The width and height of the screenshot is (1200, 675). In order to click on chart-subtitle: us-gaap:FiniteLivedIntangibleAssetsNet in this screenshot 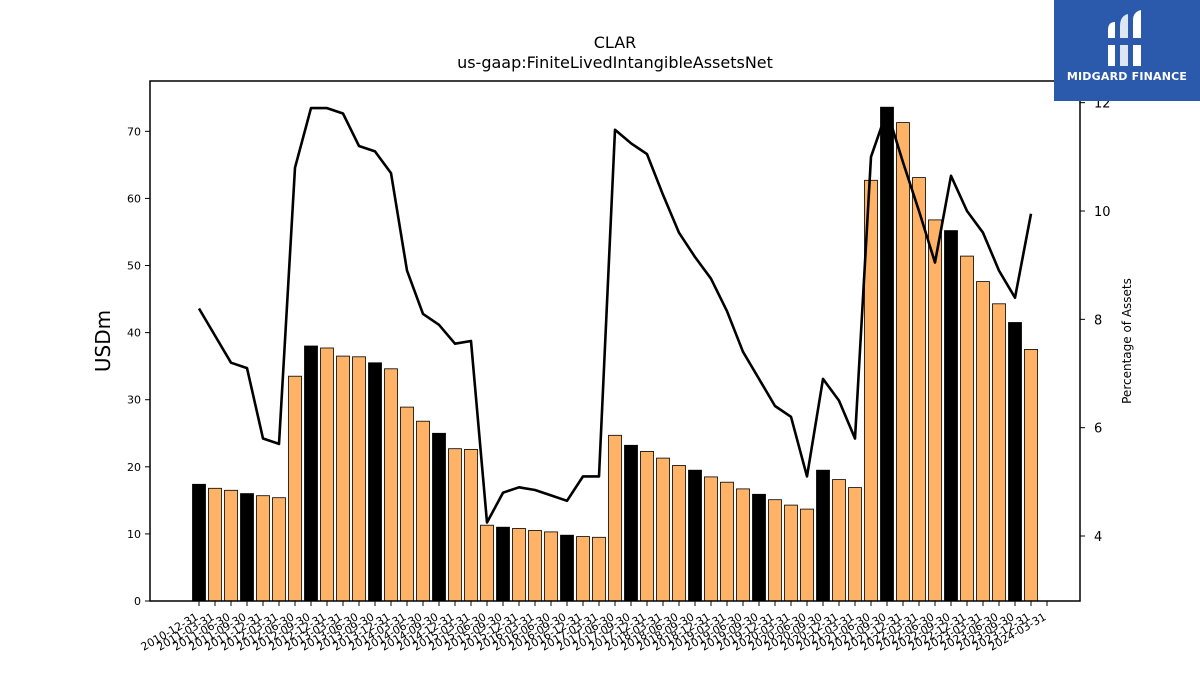, I will do `click(615, 62)`.